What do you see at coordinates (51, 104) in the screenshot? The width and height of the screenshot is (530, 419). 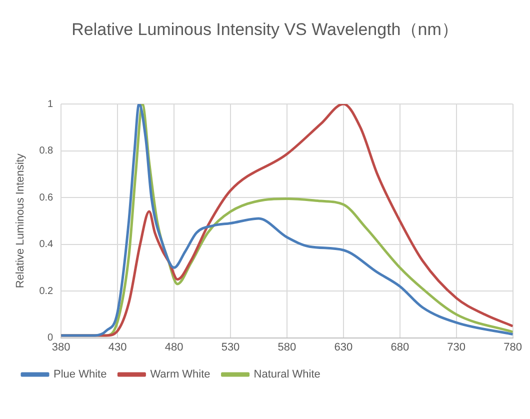 I see `y-tick-label: 1` at bounding box center [51, 104].